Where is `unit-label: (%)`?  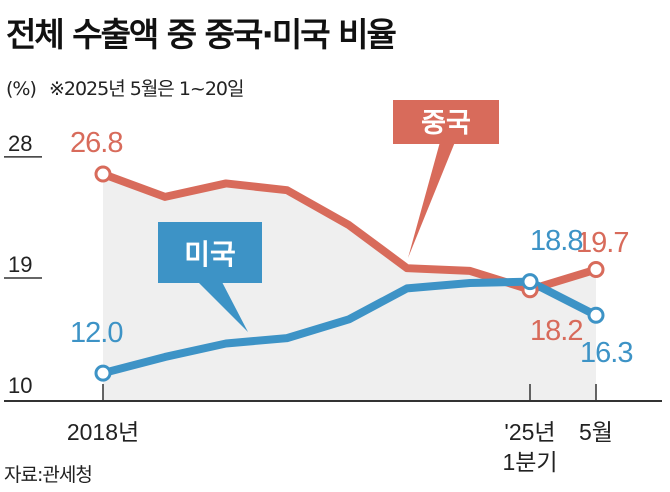 unit-label: (%) is located at coordinates (21, 89).